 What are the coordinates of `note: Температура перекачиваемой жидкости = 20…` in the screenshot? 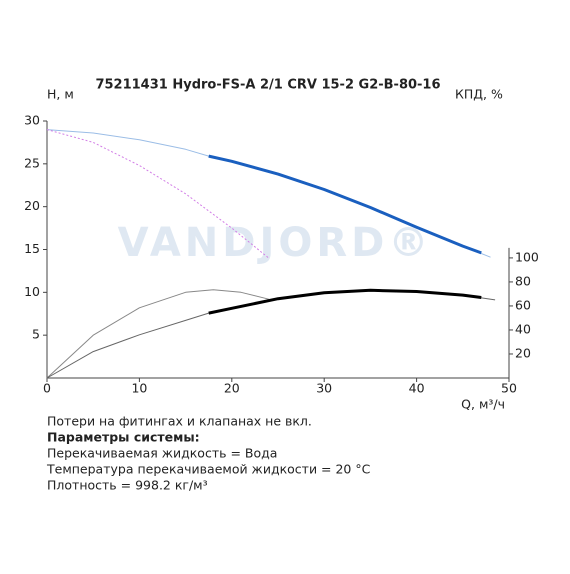 It's located at (208, 469).